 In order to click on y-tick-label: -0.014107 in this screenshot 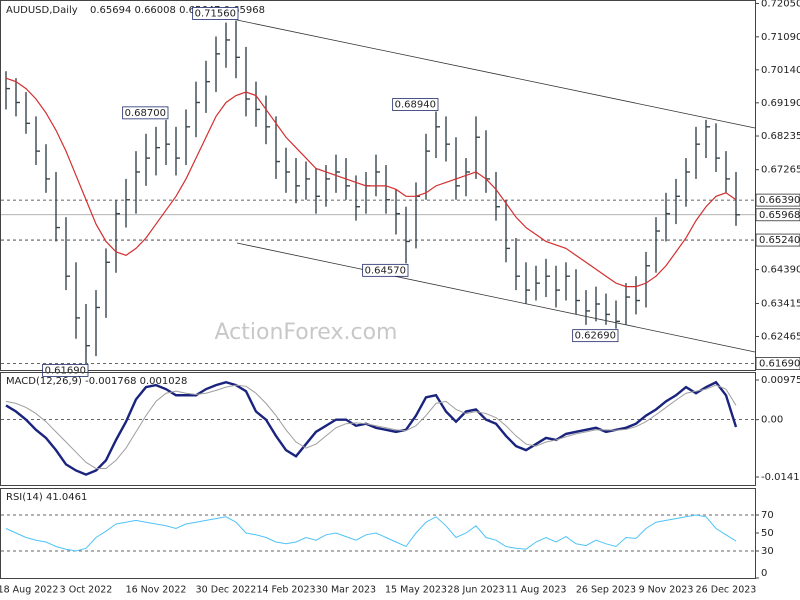, I will do `click(780, 477)`.